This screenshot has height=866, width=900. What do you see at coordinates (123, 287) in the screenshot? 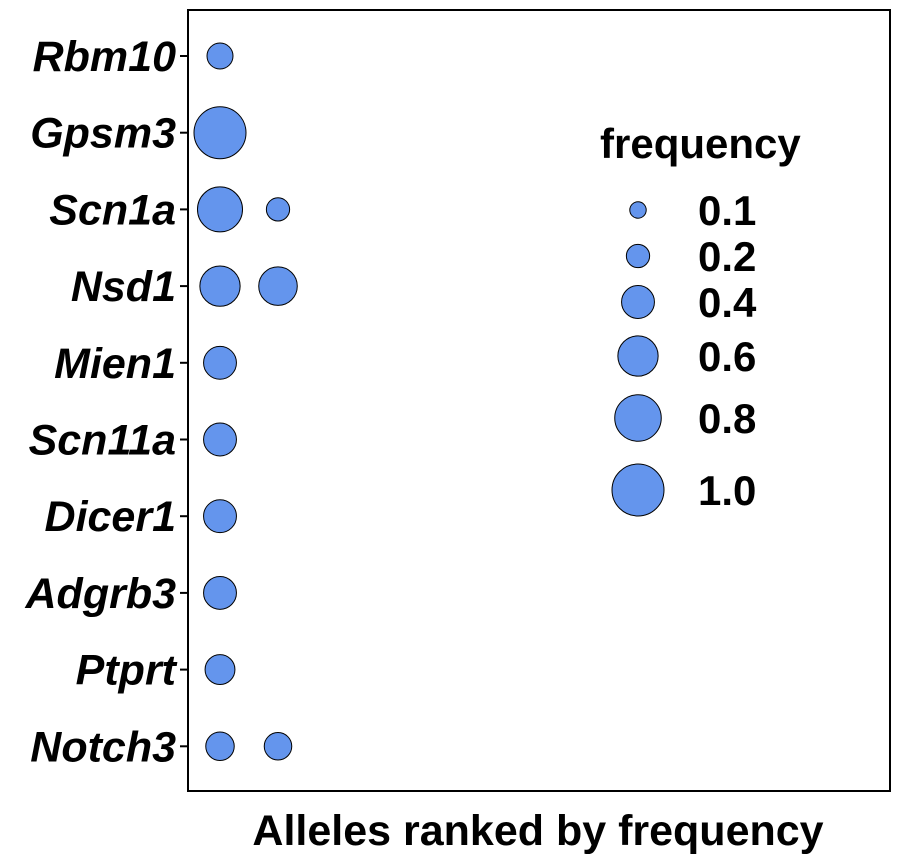
I see `y-tick-label: Nsd1` at bounding box center [123, 287].